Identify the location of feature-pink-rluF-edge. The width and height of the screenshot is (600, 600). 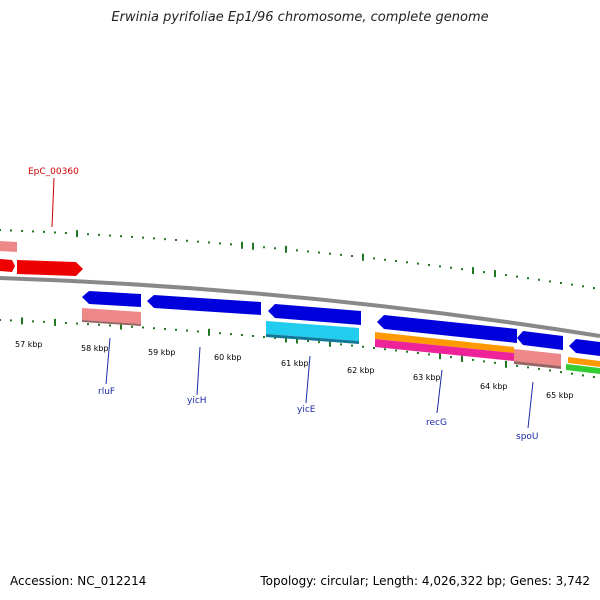
(111, 323).